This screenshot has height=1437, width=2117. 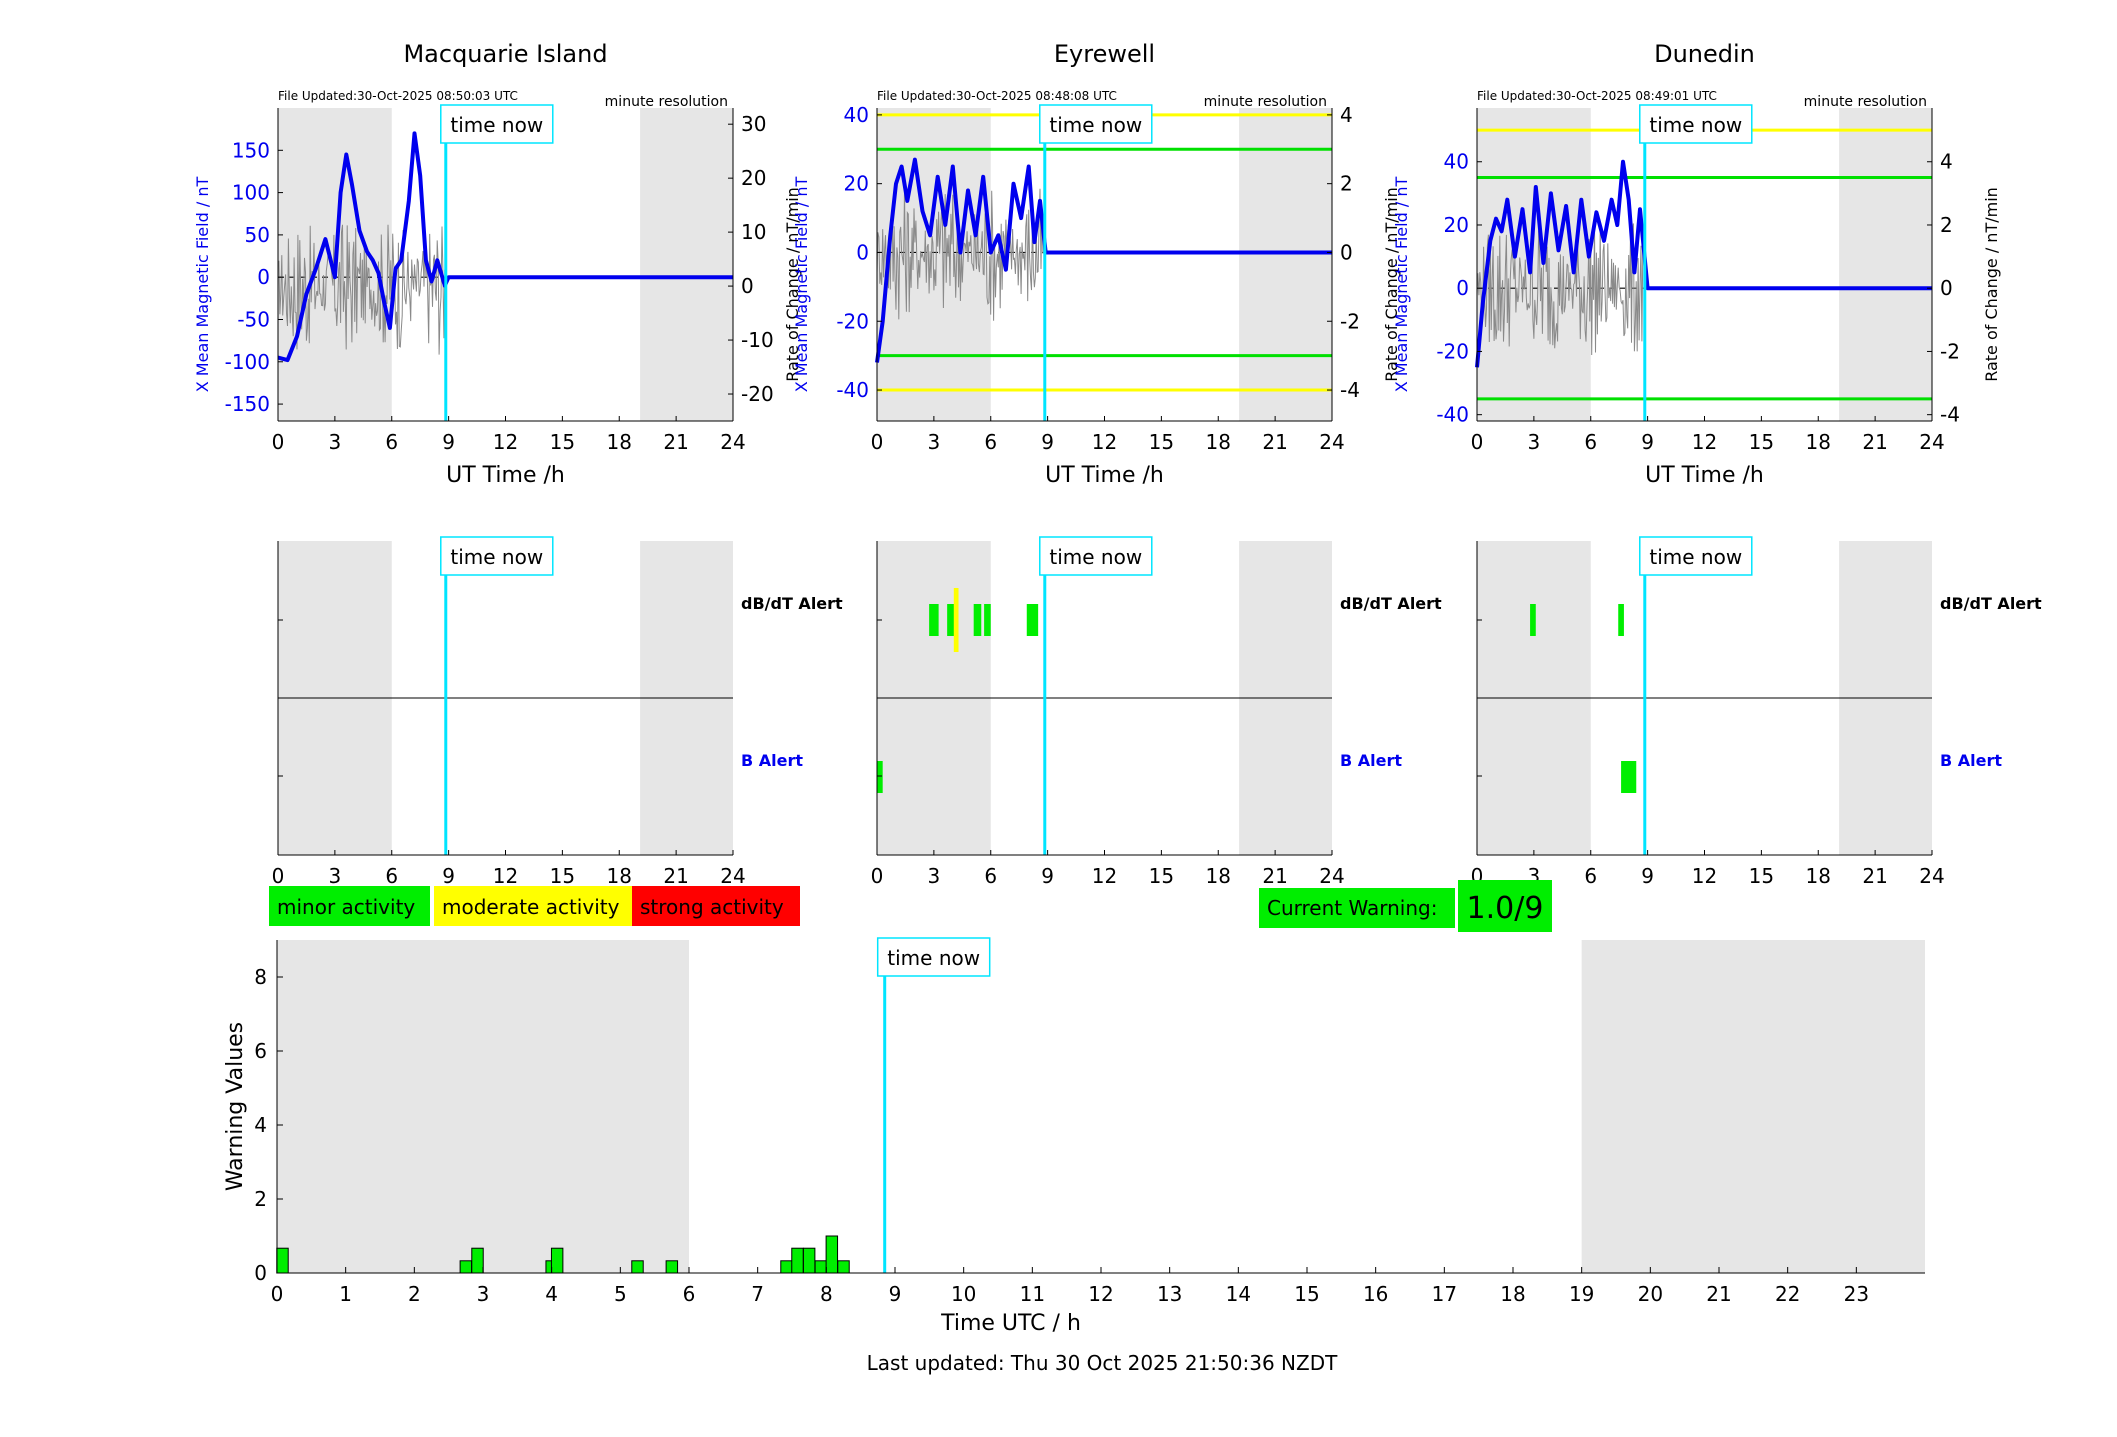 What do you see at coordinates (1346, 115) in the screenshot?
I see `right-tick-label: 4` at bounding box center [1346, 115].